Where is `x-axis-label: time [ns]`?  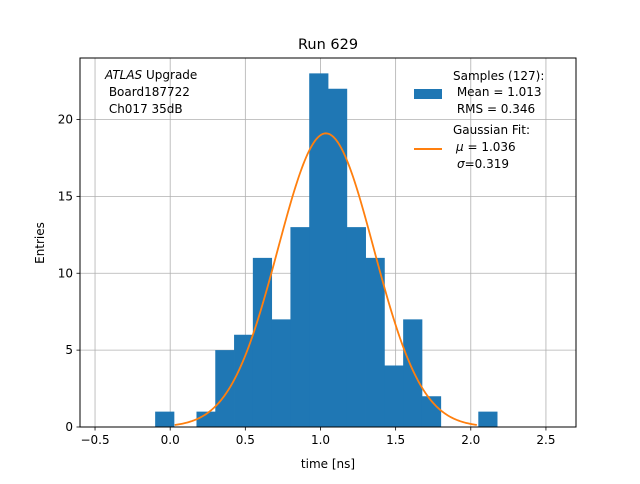
x-axis-label: time [ns] is located at coordinates (328, 464).